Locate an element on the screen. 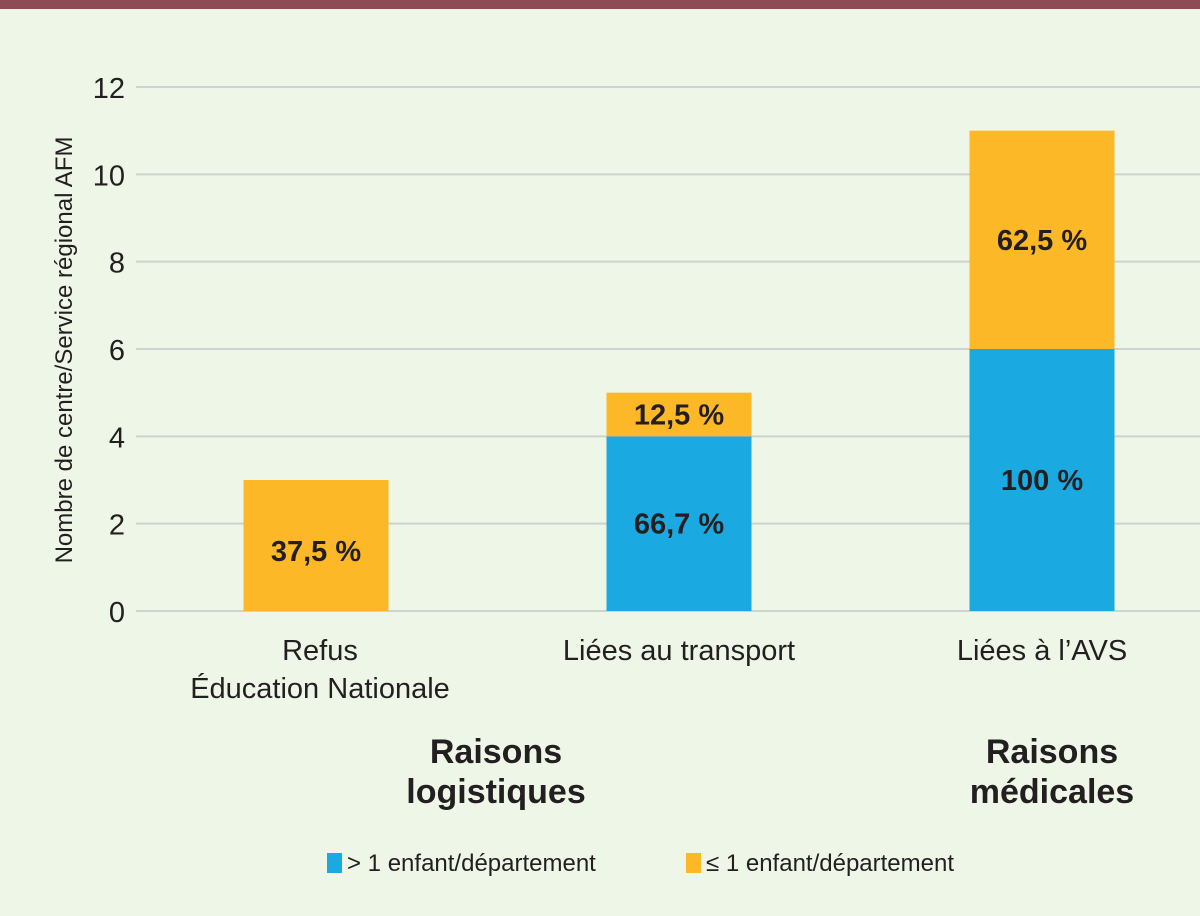 The image size is (1200, 916). data-label: 37,5 % is located at coordinates (316, 552).